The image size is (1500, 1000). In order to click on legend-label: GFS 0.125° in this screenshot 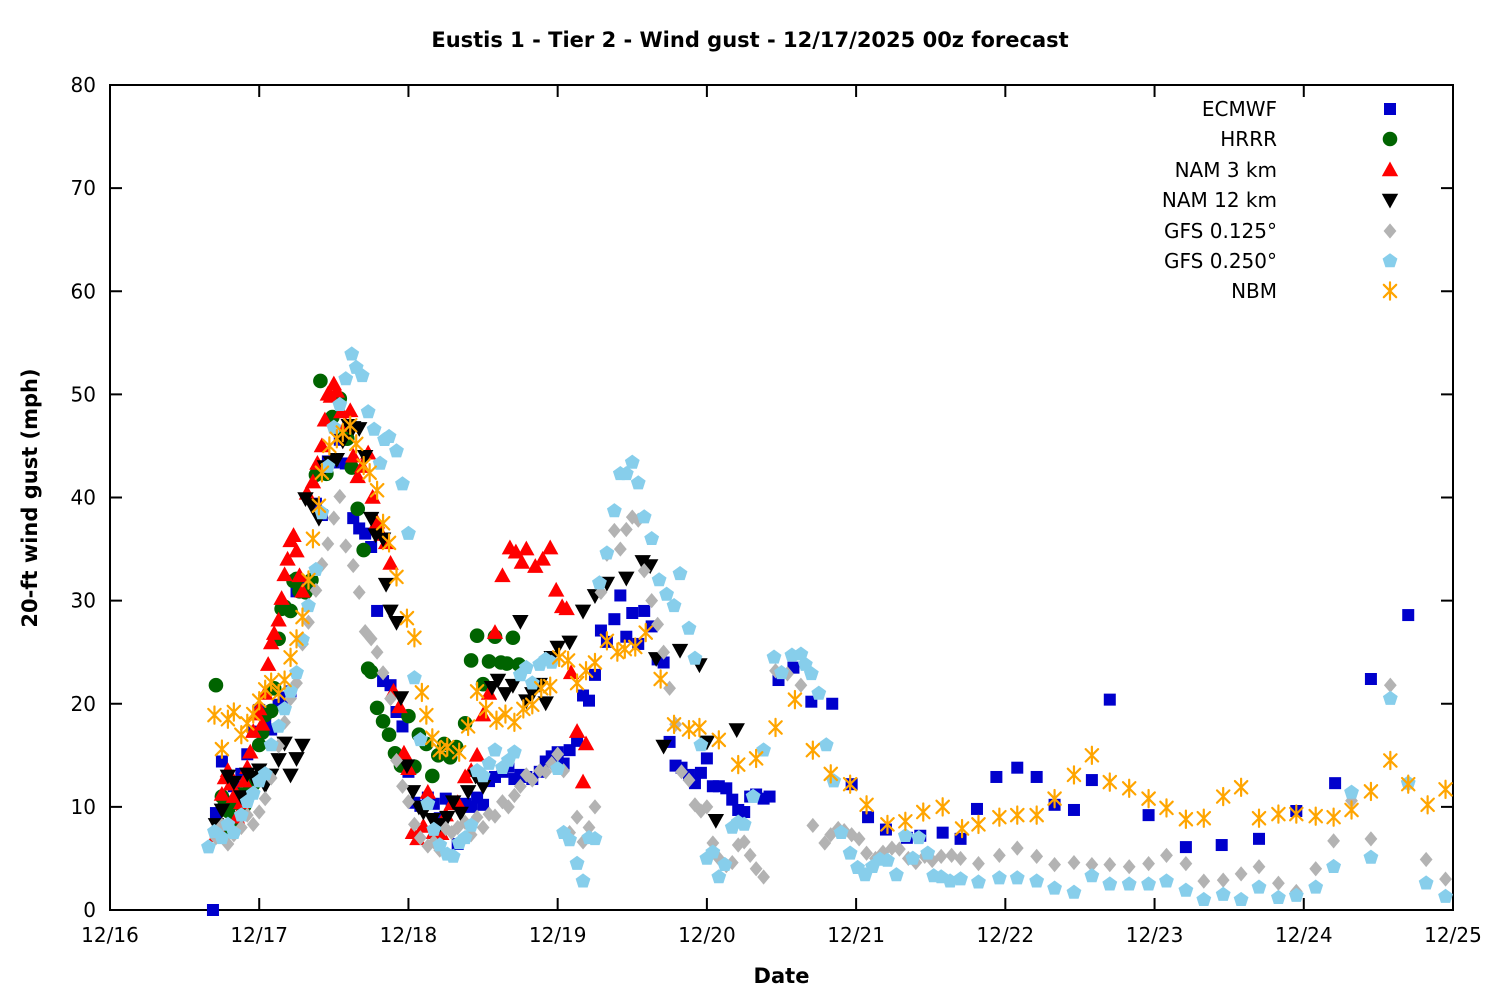, I will do `click(1220, 230)`.